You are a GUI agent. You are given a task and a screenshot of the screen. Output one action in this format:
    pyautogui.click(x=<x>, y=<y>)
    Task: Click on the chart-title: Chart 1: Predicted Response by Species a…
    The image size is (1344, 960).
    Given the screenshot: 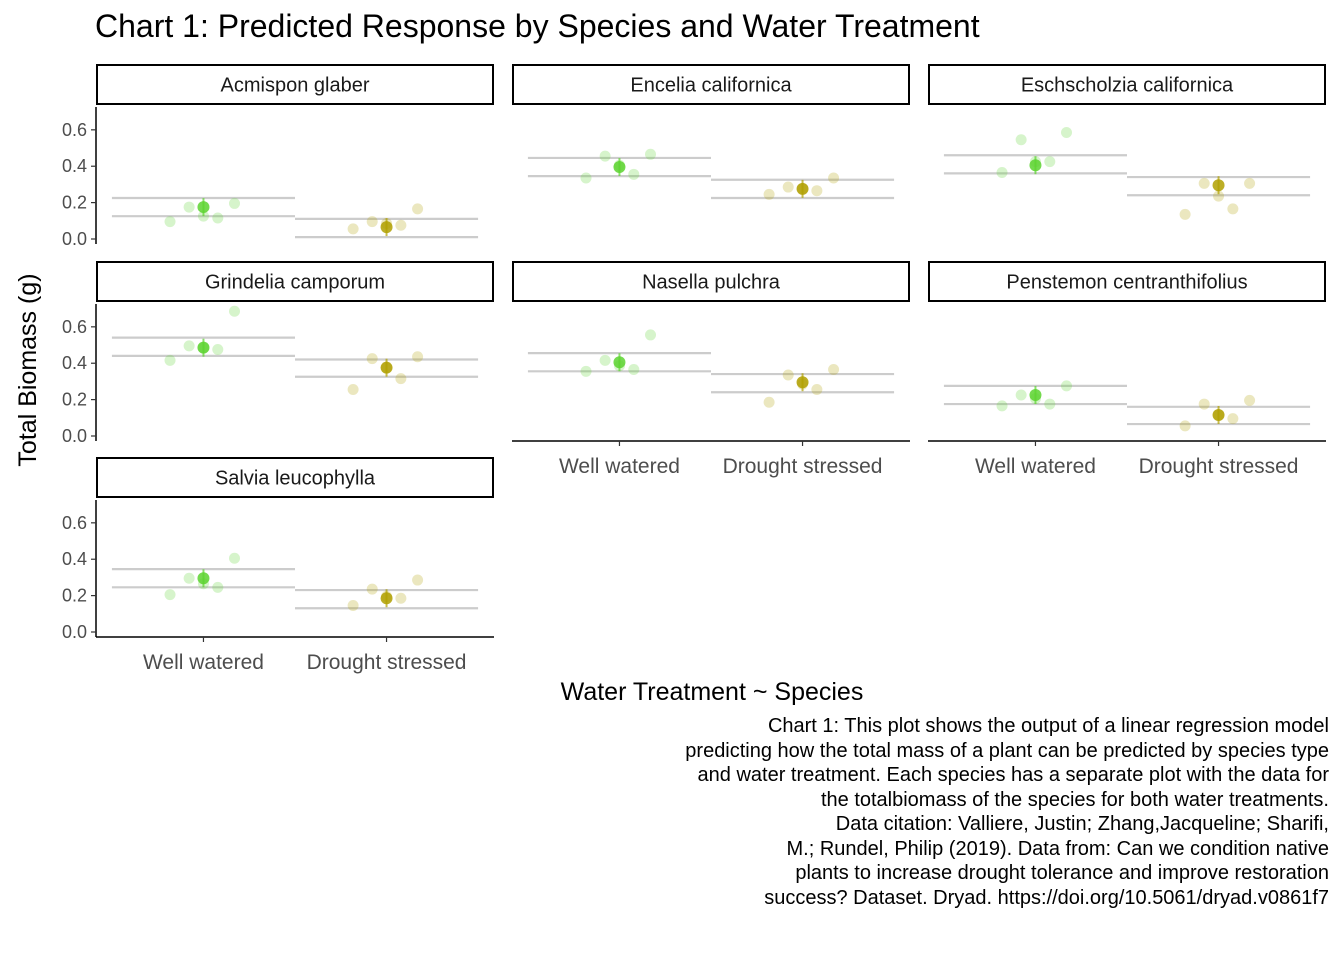 What is the action you would take?
    pyautogui.click(x=537, y=26)
    